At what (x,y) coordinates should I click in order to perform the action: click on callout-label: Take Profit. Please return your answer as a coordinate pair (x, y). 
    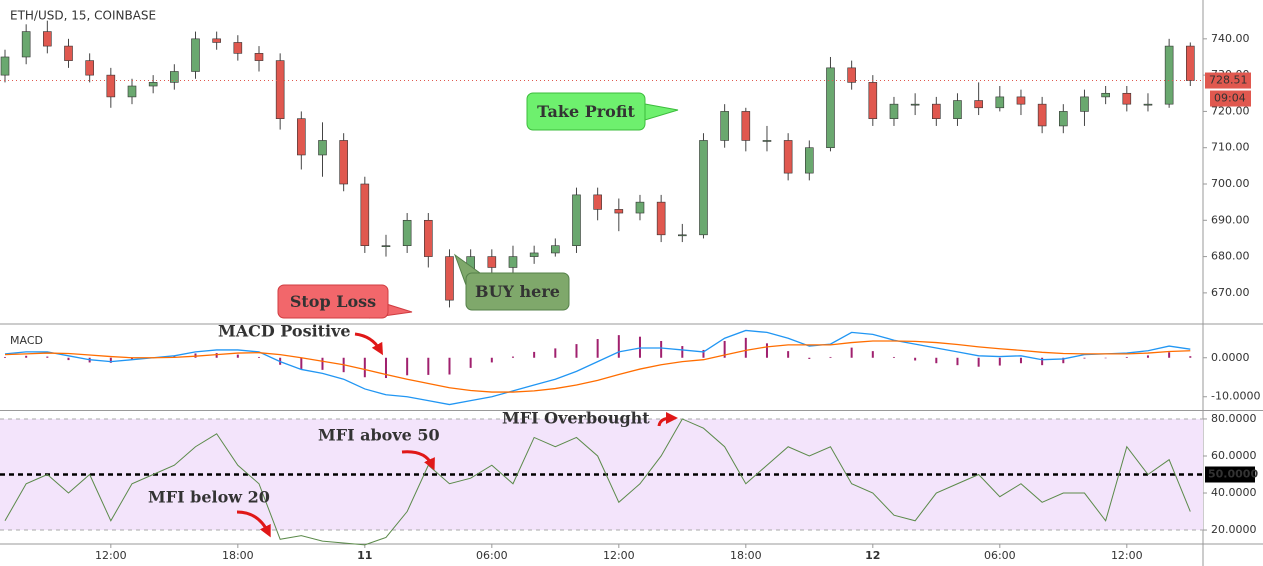
    Looking at the image, I should click on (586, 111).